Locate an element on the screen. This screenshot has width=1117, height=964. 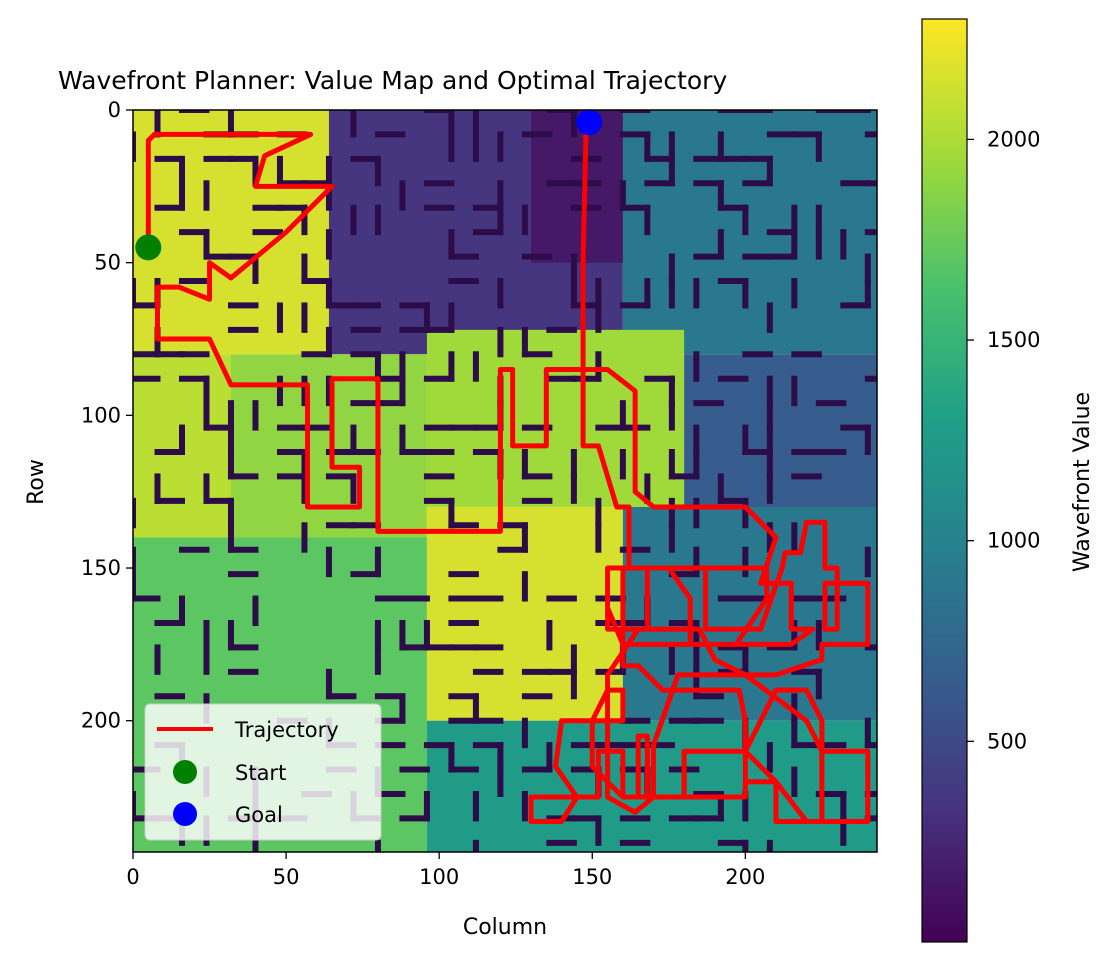
y-axis: 0 50 100 150 200 is located at coordinates (107, 415).